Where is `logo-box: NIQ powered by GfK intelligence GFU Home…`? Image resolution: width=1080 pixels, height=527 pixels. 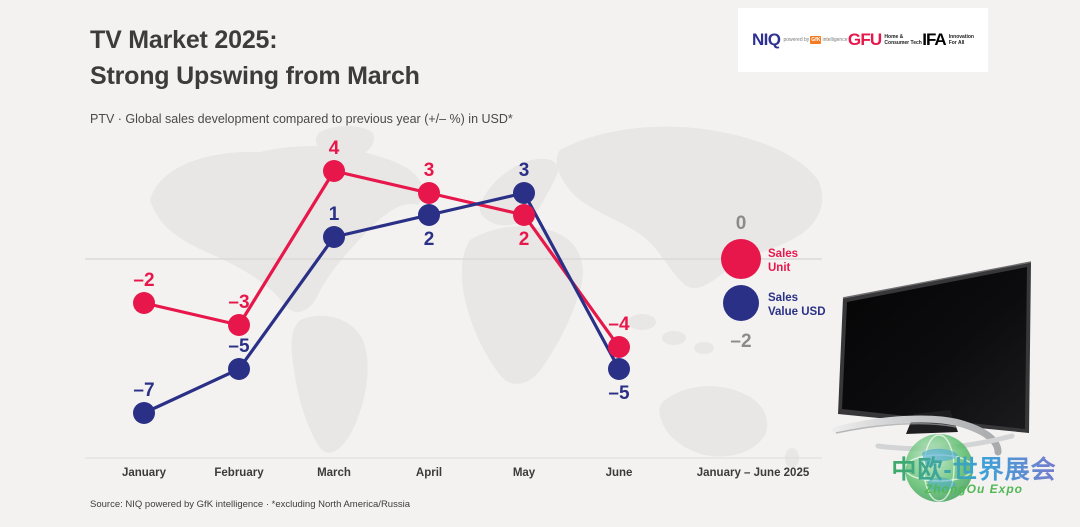 logo-box: NIQ powered by GfK intelligence GFU Home… is located at coordinates (863, 40).